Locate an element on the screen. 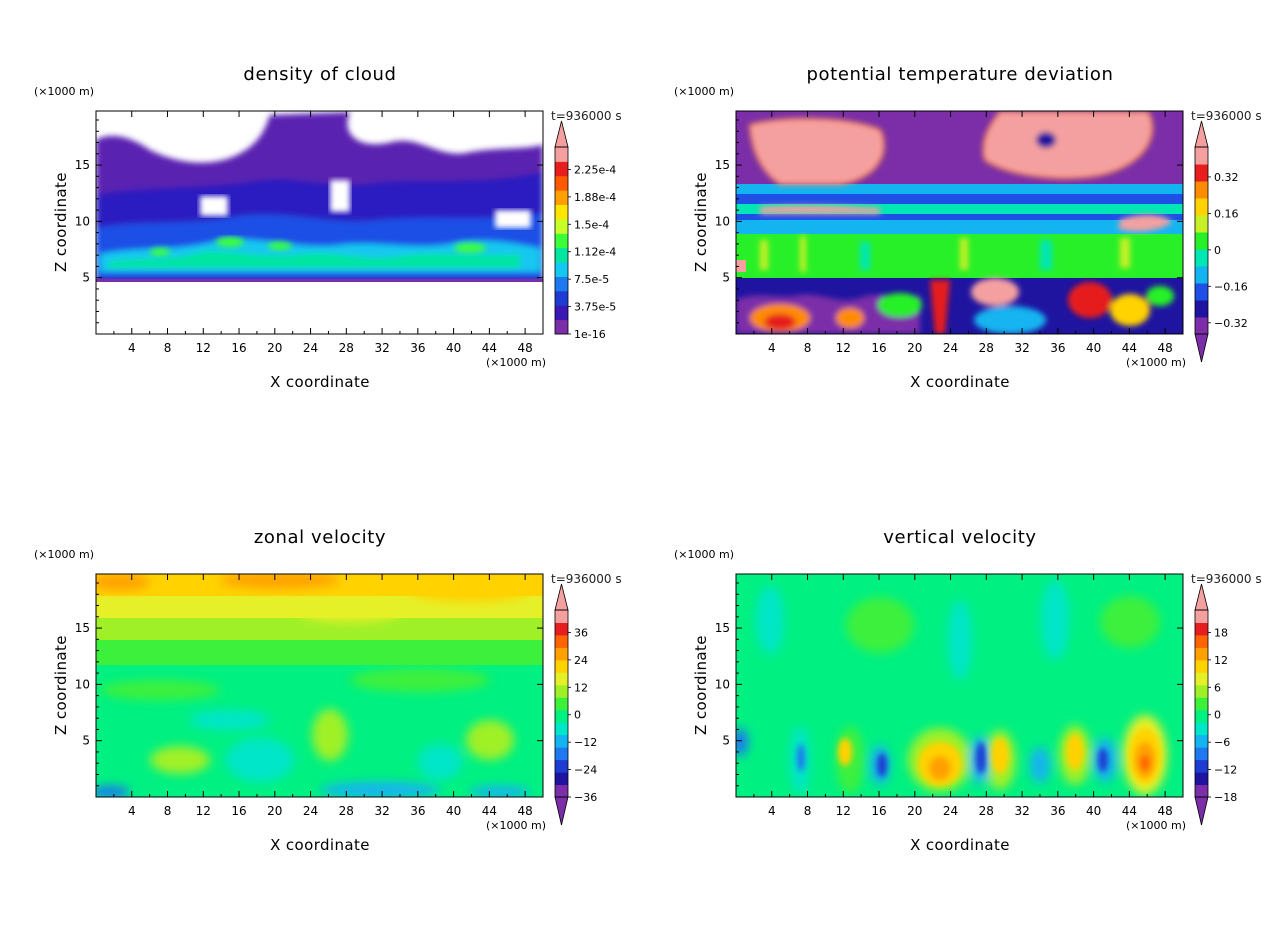 Image resolution: width=1280 pixels, height=926 pixels. colorbar-label: −0.16 is located at coordinates (1231, 286).